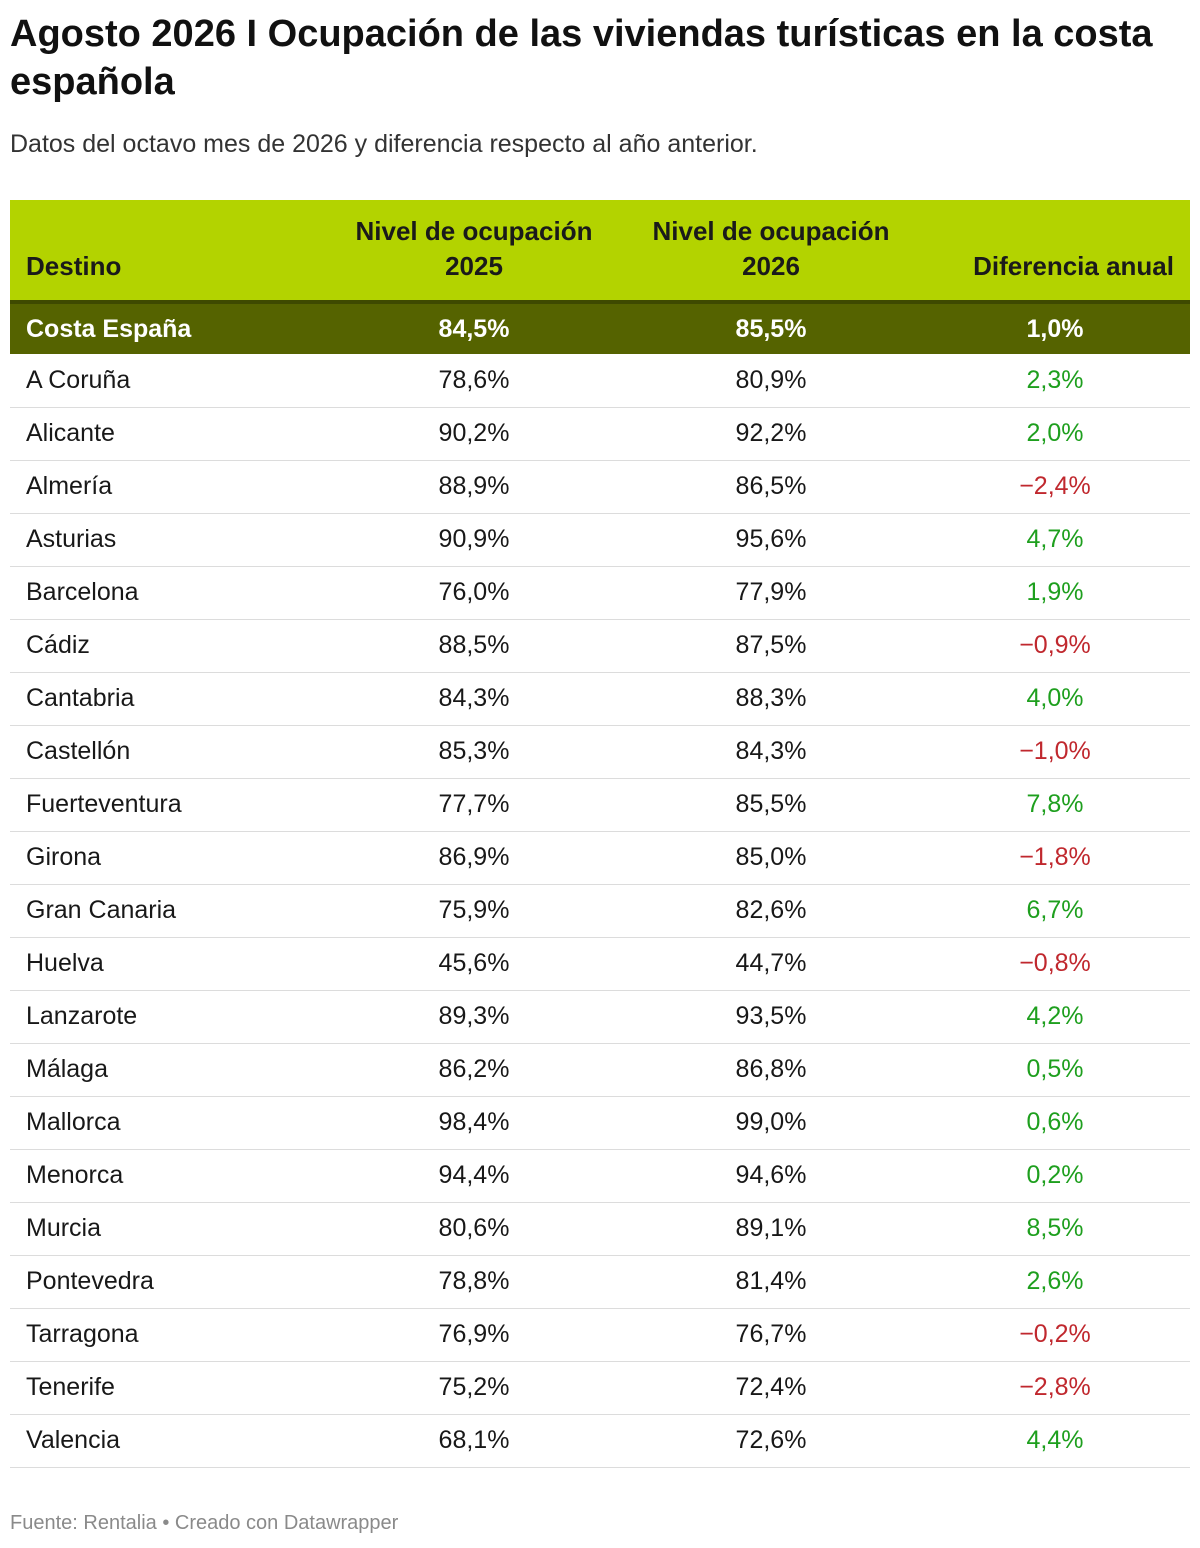 Image resolution: width=1200 pixels, height=1548 pixels. What do you see at coordinates (771, 1070) in the screenshot?
I see `cell-2026: 86,8%` at bounding box center [771, 1070].